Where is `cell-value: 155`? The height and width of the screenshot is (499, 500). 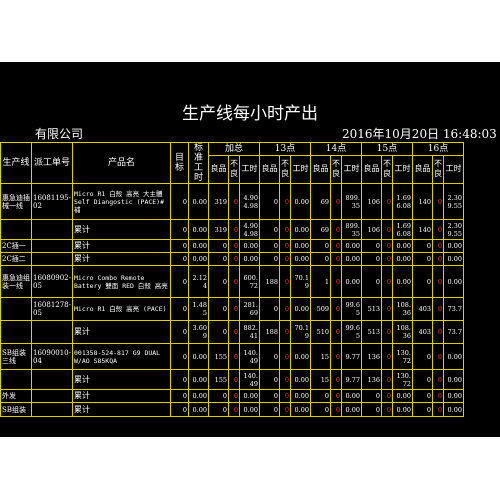
cell-value: 155 is located at coordinates (218, 356).